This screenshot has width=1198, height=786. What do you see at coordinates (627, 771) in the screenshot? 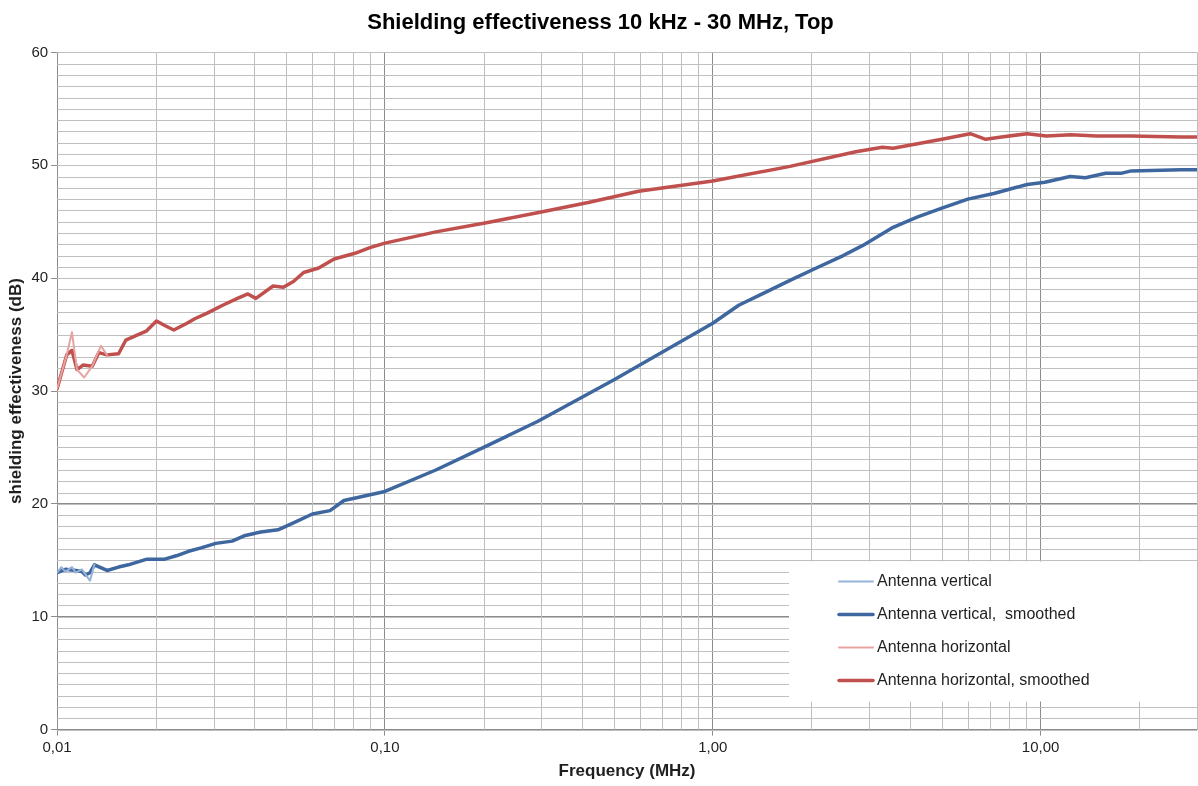
I see `x-axis-title: Frequency (MHz)` at bounding box center [627, 771].